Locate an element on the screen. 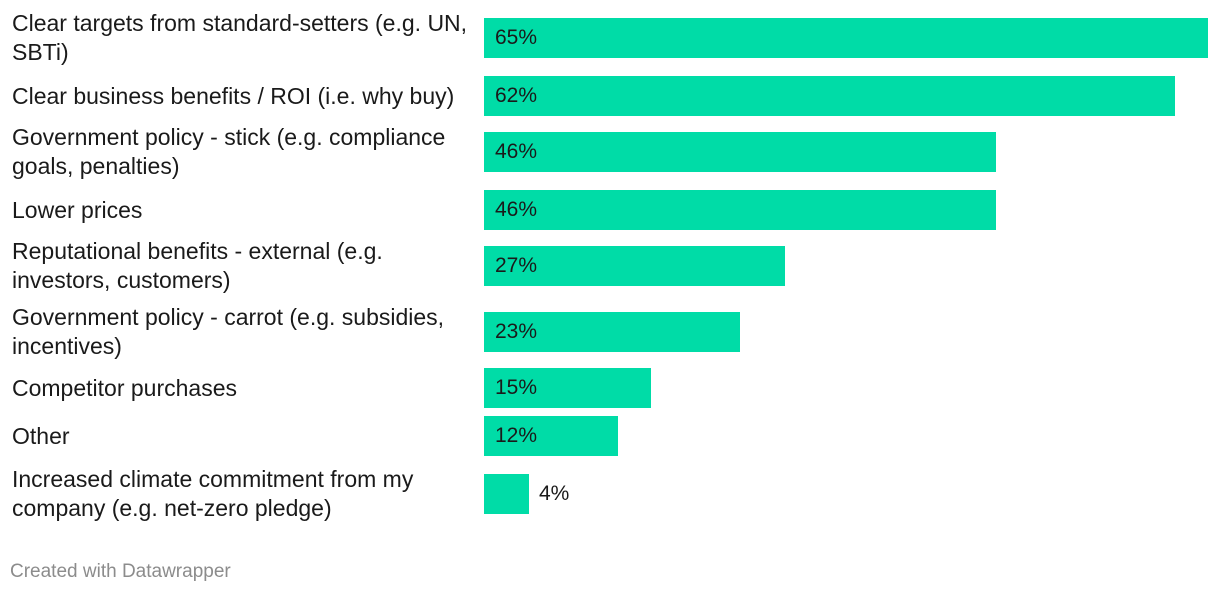 Image resolution: width=1220 pixels, height=598 pixels. value-label: 27% is located at coordinates (516, 265).